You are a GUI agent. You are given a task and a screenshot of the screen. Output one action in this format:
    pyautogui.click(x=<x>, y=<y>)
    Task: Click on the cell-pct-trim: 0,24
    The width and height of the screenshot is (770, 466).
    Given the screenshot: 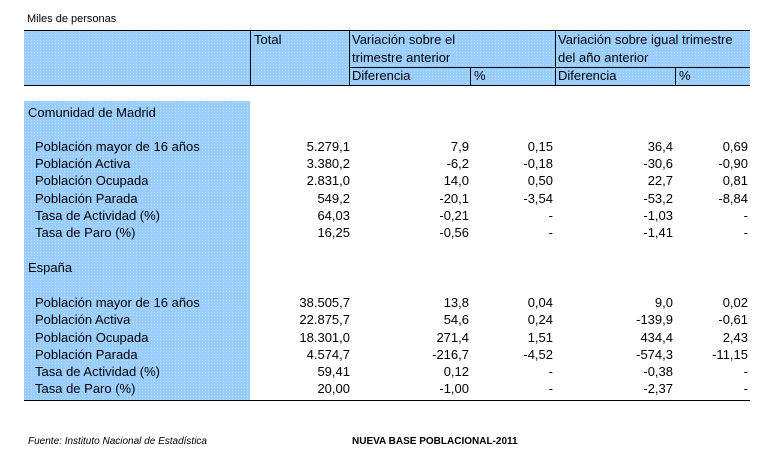 What is the action you would take?
    pyautogui.click(x=540, y=319)
    